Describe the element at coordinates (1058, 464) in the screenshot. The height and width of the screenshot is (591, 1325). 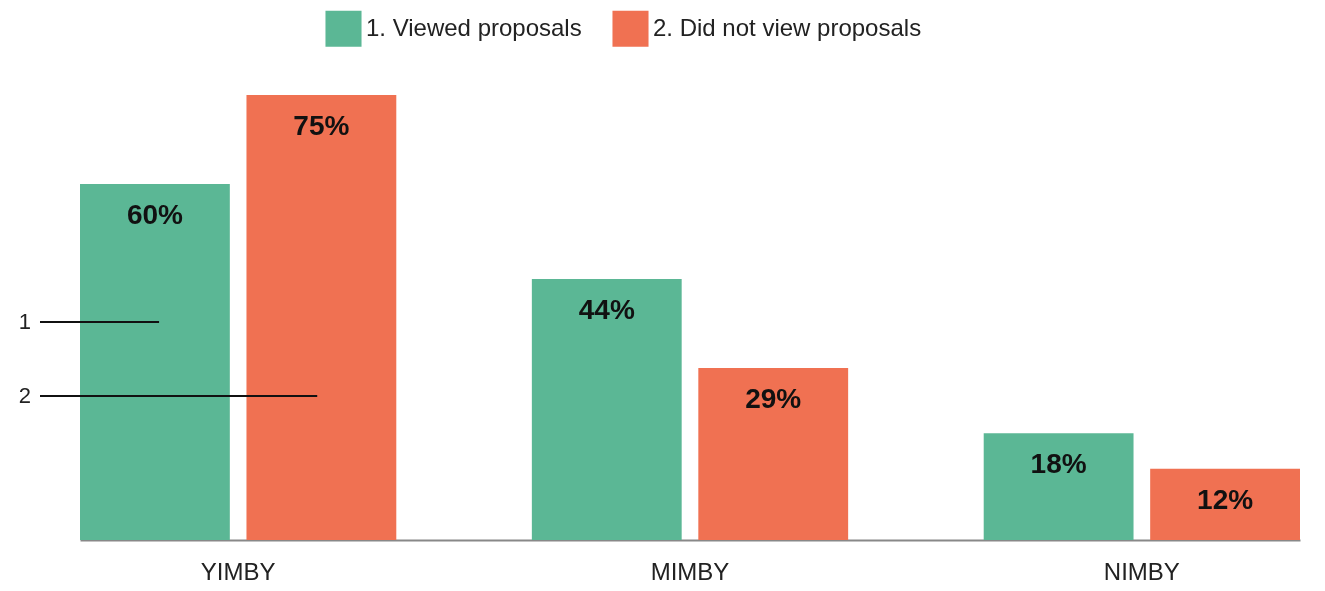
I see `data-label: 18%` at that location.